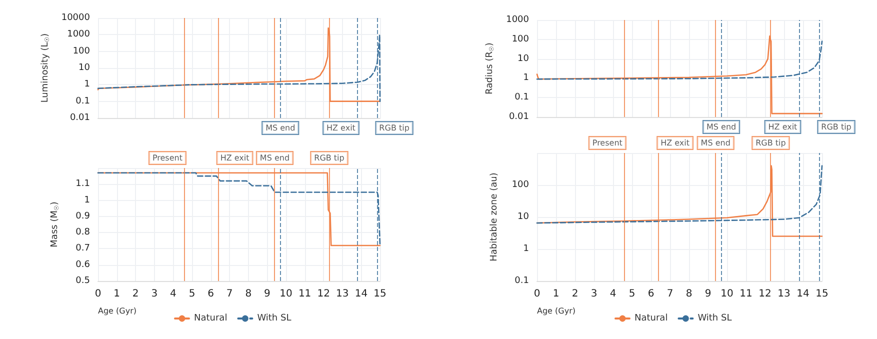 Image resolution: width=877 pixels, height=339 pixels. What do you see at coordinates (495, 217) in the screenshot?
I see `y-axis-title: Habitable zone (au)` at bounding box center [495, 217].